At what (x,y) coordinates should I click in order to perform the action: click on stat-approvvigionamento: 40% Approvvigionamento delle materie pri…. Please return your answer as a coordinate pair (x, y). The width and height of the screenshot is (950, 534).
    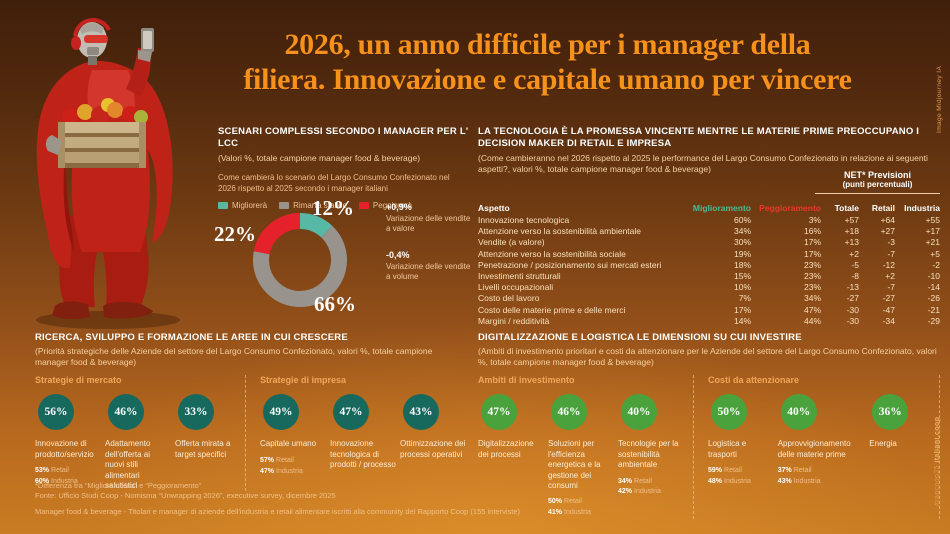
    Looking at the image, I should click on (824, 440).